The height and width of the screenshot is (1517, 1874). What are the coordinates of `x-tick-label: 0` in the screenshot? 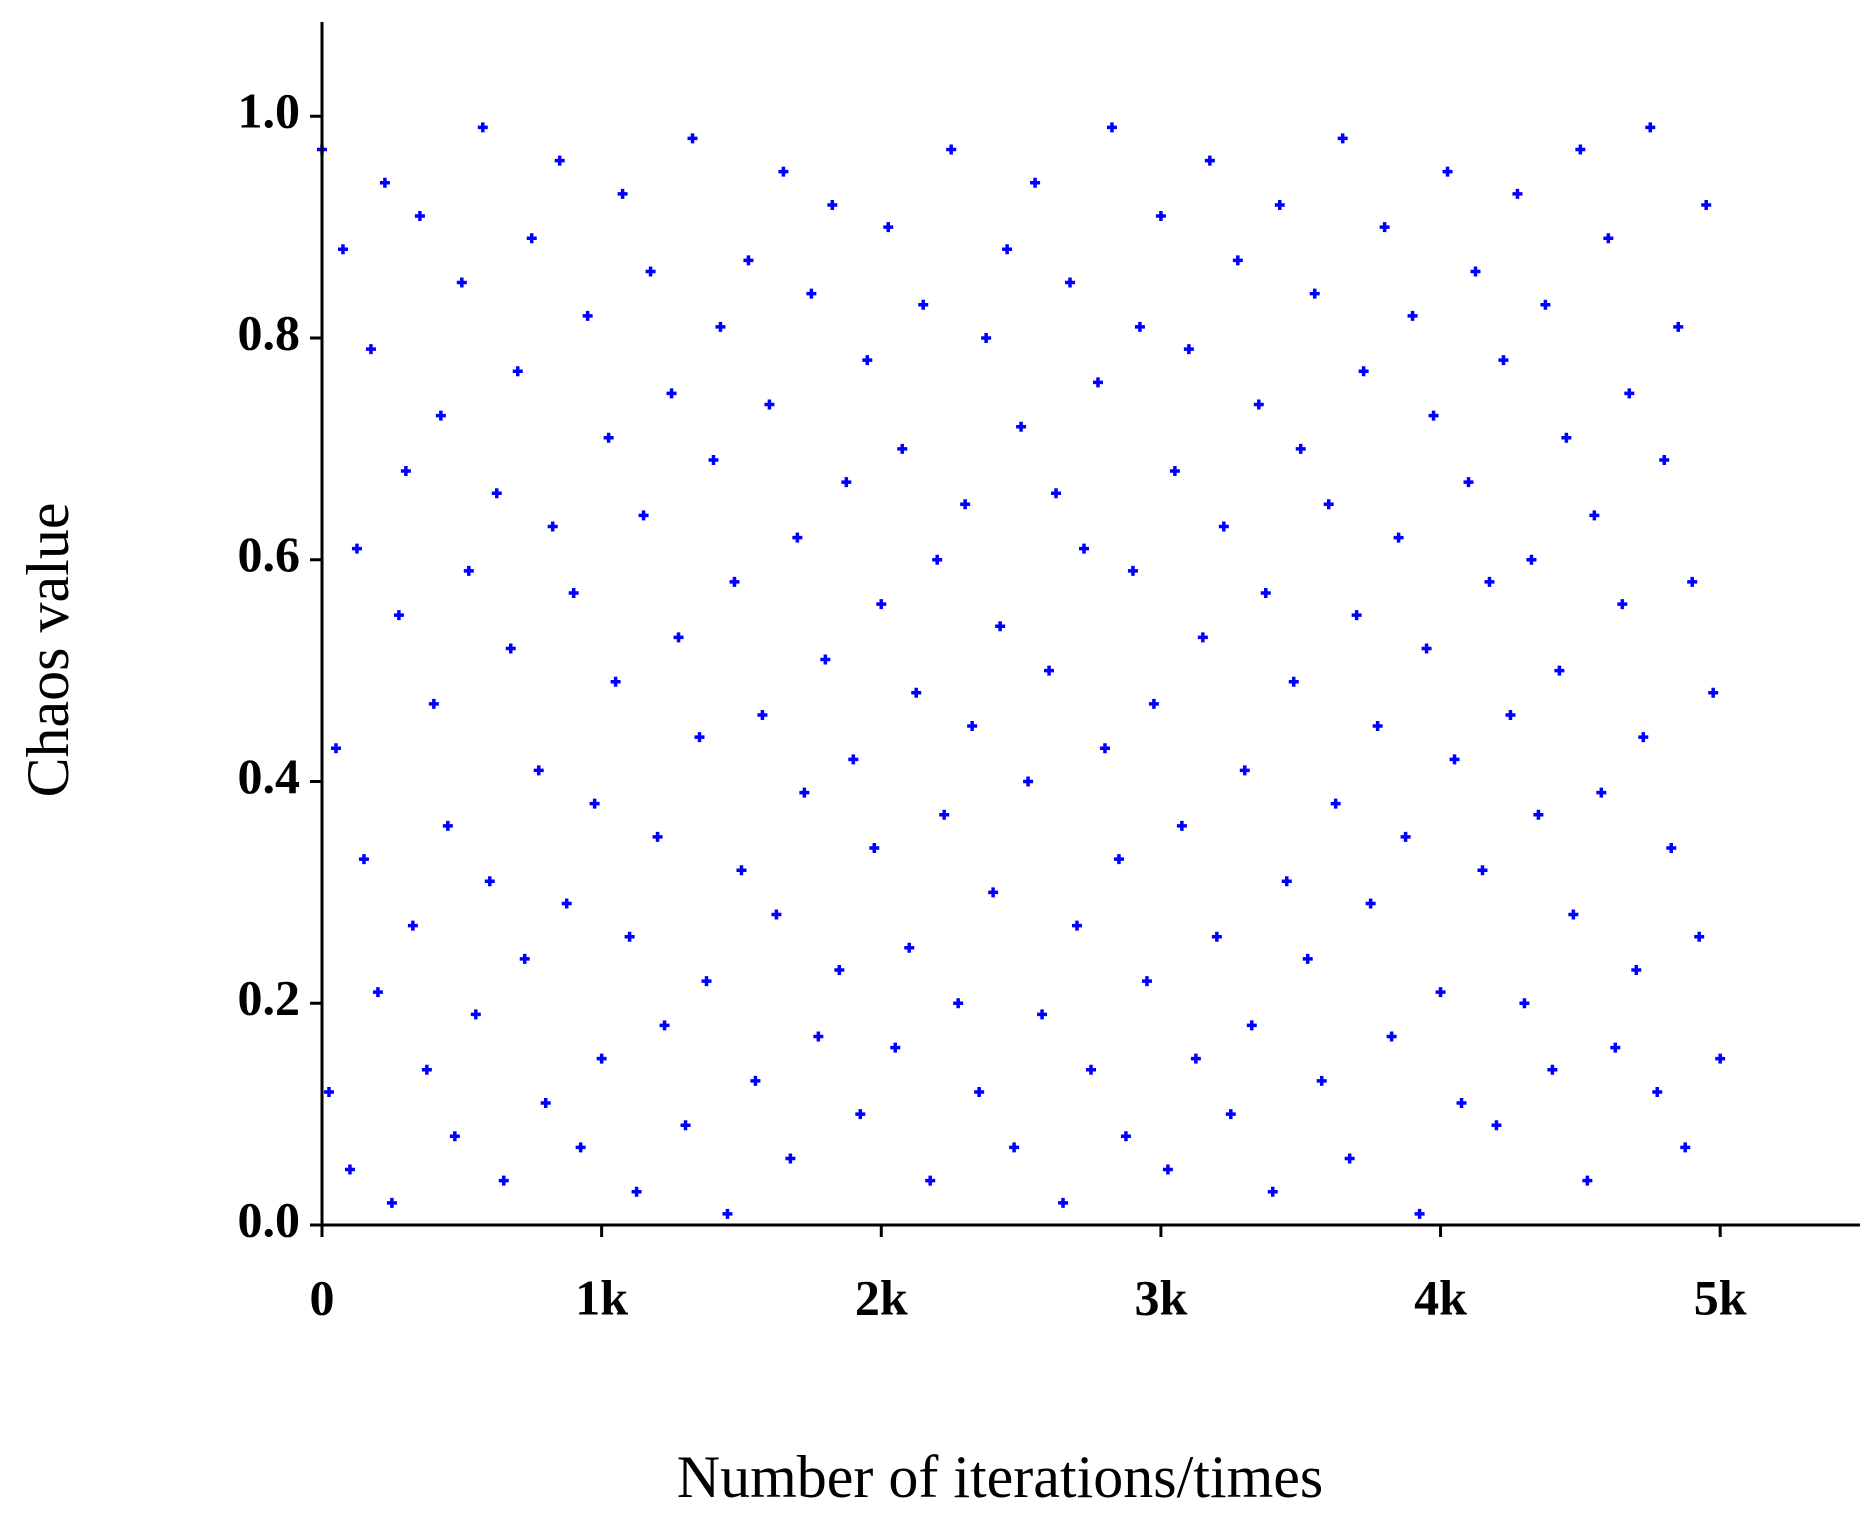 It's located at (322, 1297).